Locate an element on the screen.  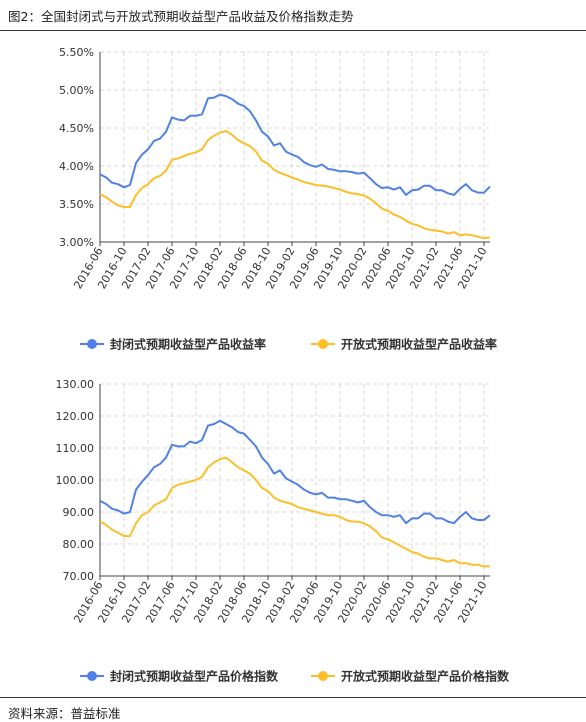
source-note: 资料来源：普益标准 is located at coordinates (64, 713).